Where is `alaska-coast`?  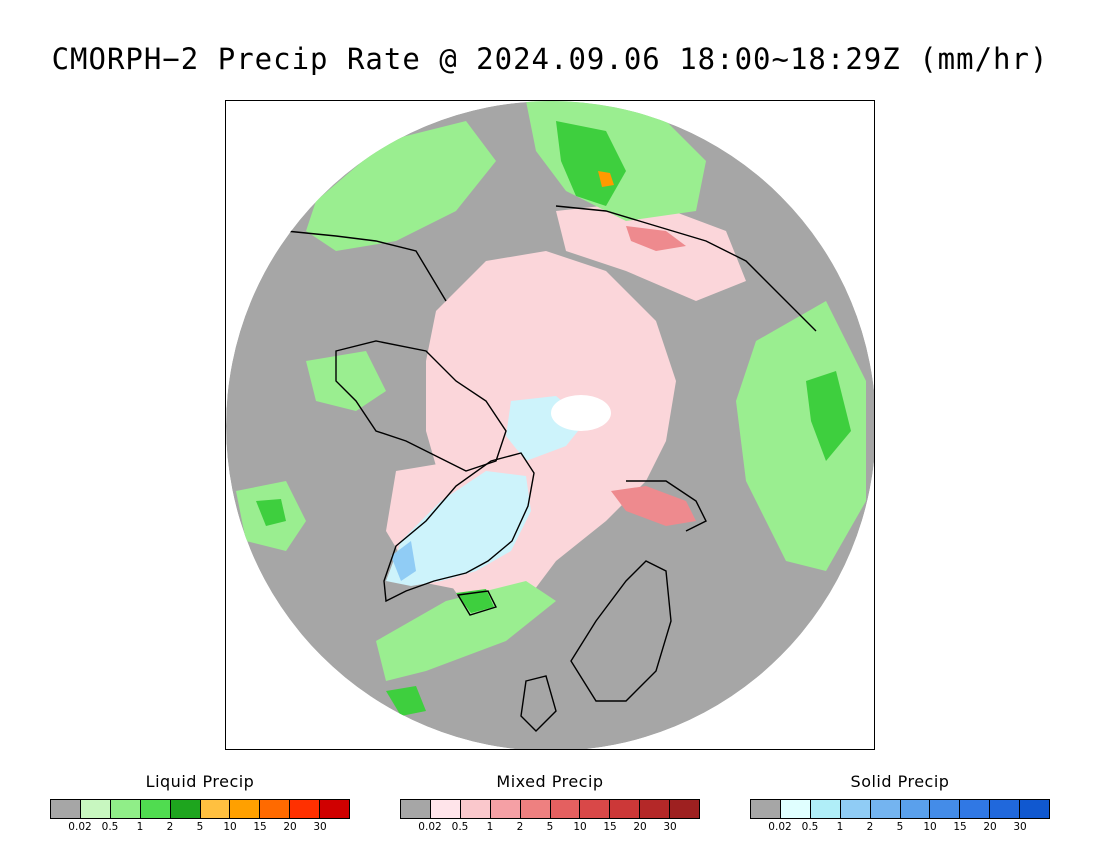 alaska-coast is located at coordinates (366, 266).